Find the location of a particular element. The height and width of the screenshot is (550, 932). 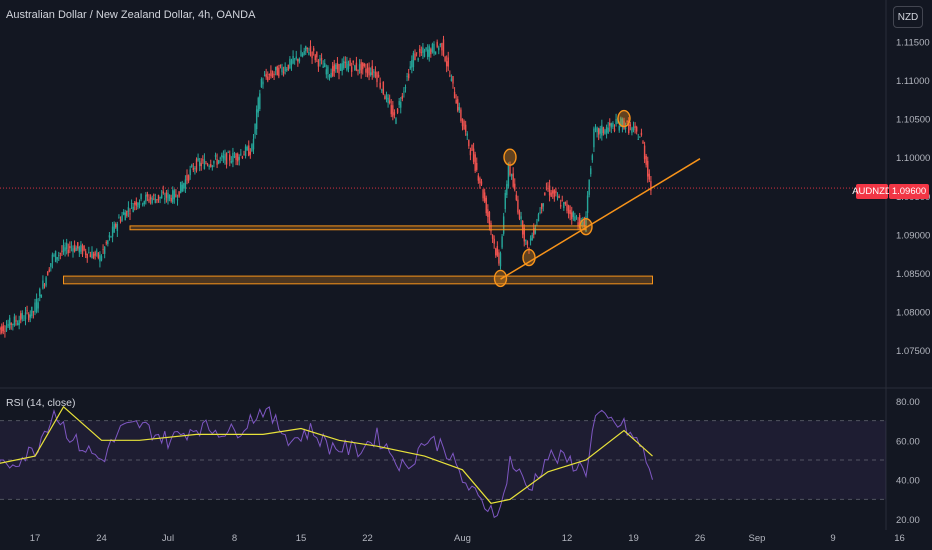

rsi-line is located at coordinates (326, 462).